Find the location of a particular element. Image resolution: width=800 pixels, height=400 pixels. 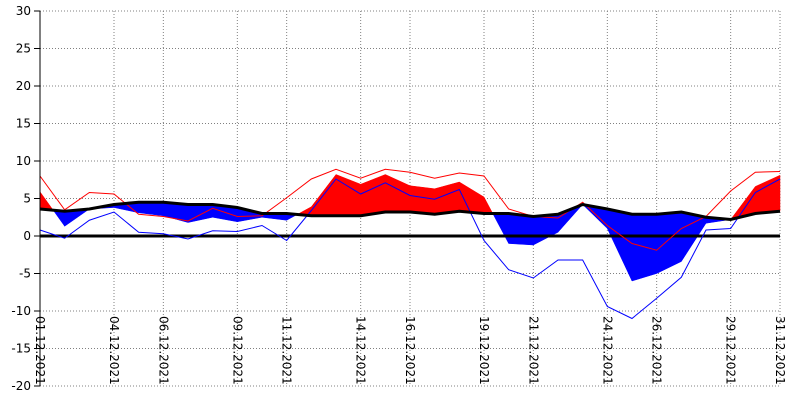

y-tick-label: -20 is located at coordinates (21, 386).